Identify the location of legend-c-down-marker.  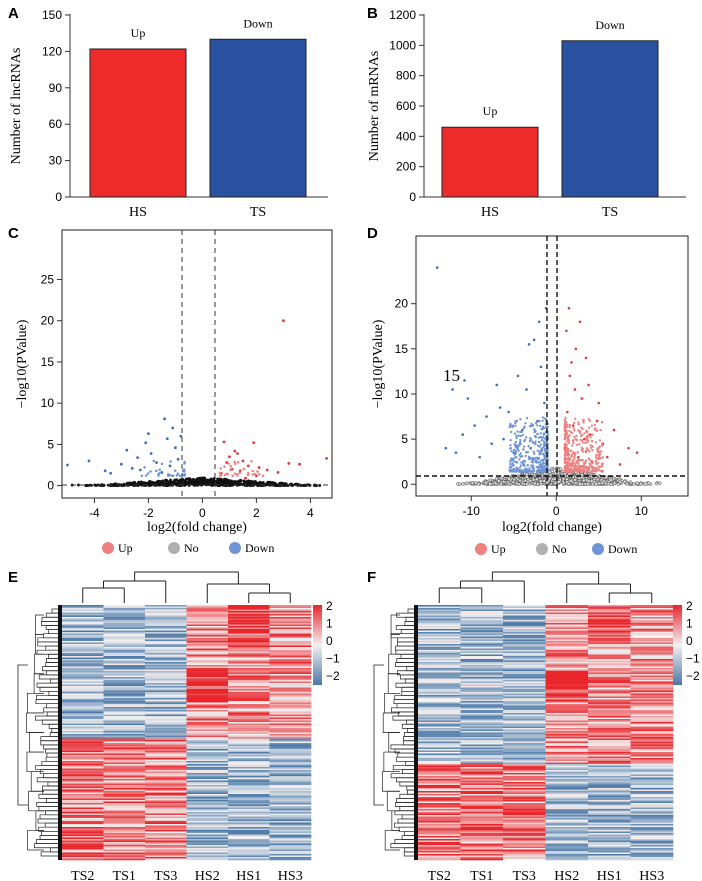
(235, 548).